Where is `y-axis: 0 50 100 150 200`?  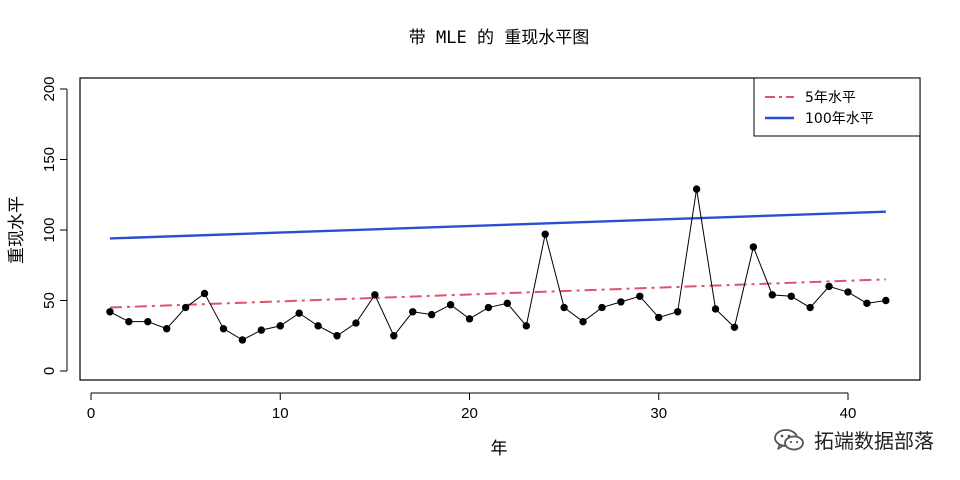
y-axis: 0 50 100 150 200 is located at coordinates (54, 225).